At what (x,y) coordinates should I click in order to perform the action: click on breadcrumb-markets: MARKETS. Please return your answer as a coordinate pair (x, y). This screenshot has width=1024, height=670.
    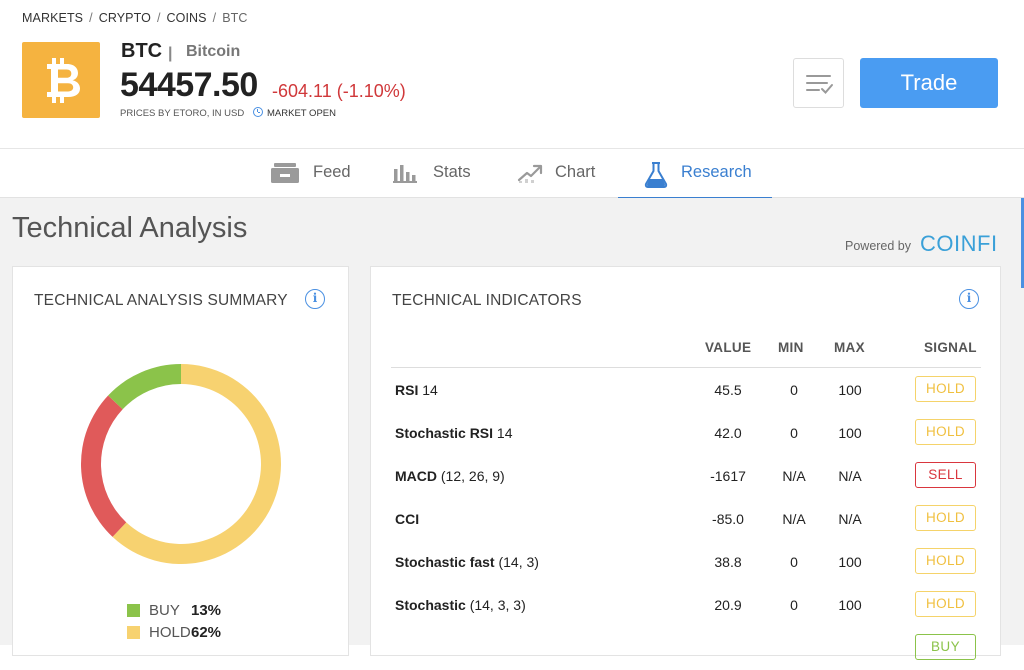
    Looking at the image, I should click on (53, 18).